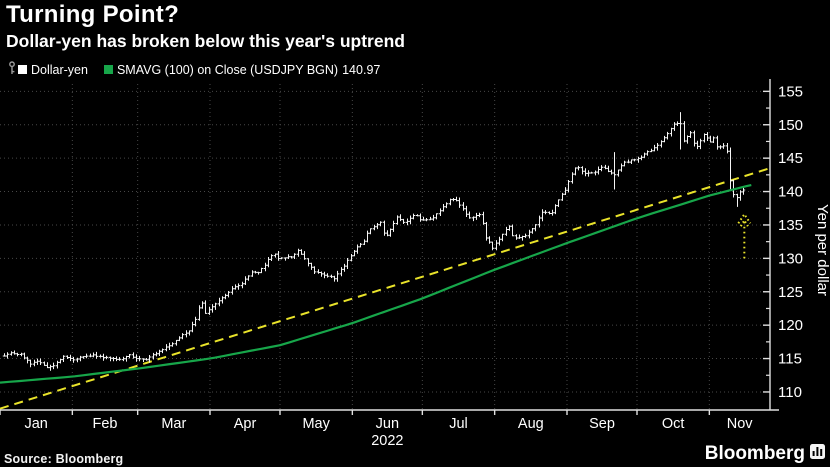  I want to click on legend-swatch-smavg, so click(108, 69).